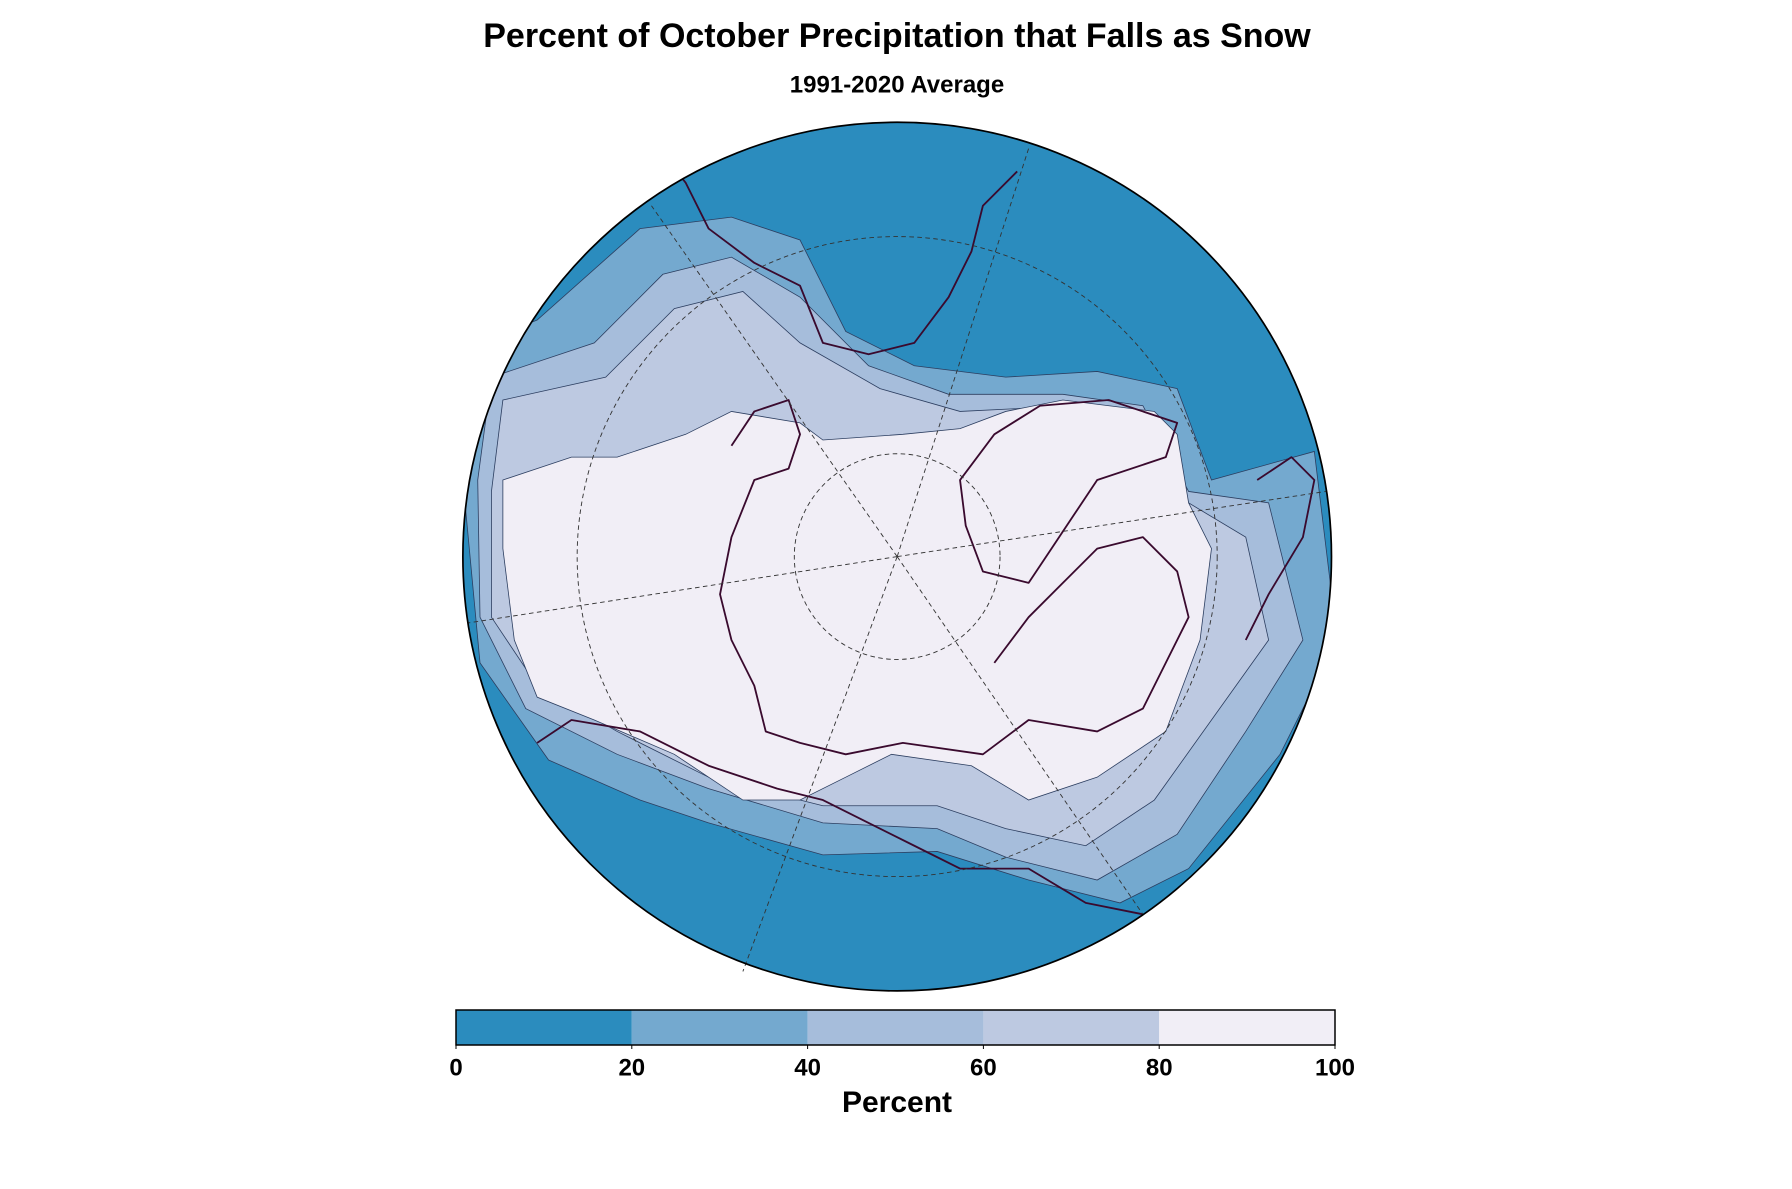 This screenshot has width=1792, height=1189. I want to click on colorbar-frame, so click(895, 1027).